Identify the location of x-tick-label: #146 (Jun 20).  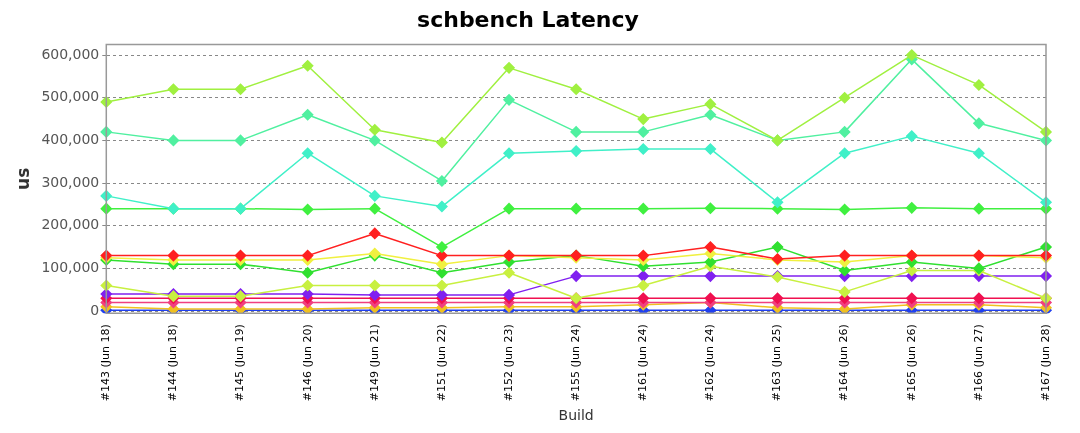
(307, 363).